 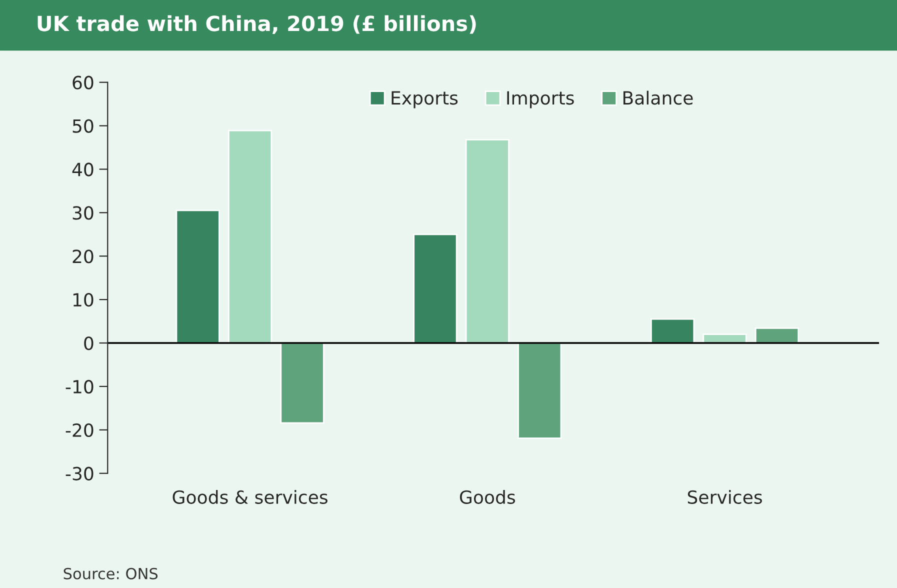 What do you see at coordinates (257, 24) in the screenshot?
I see `chart-title: UK trade with China, 2019 (£ billions)` at bounding box center [257, 24].